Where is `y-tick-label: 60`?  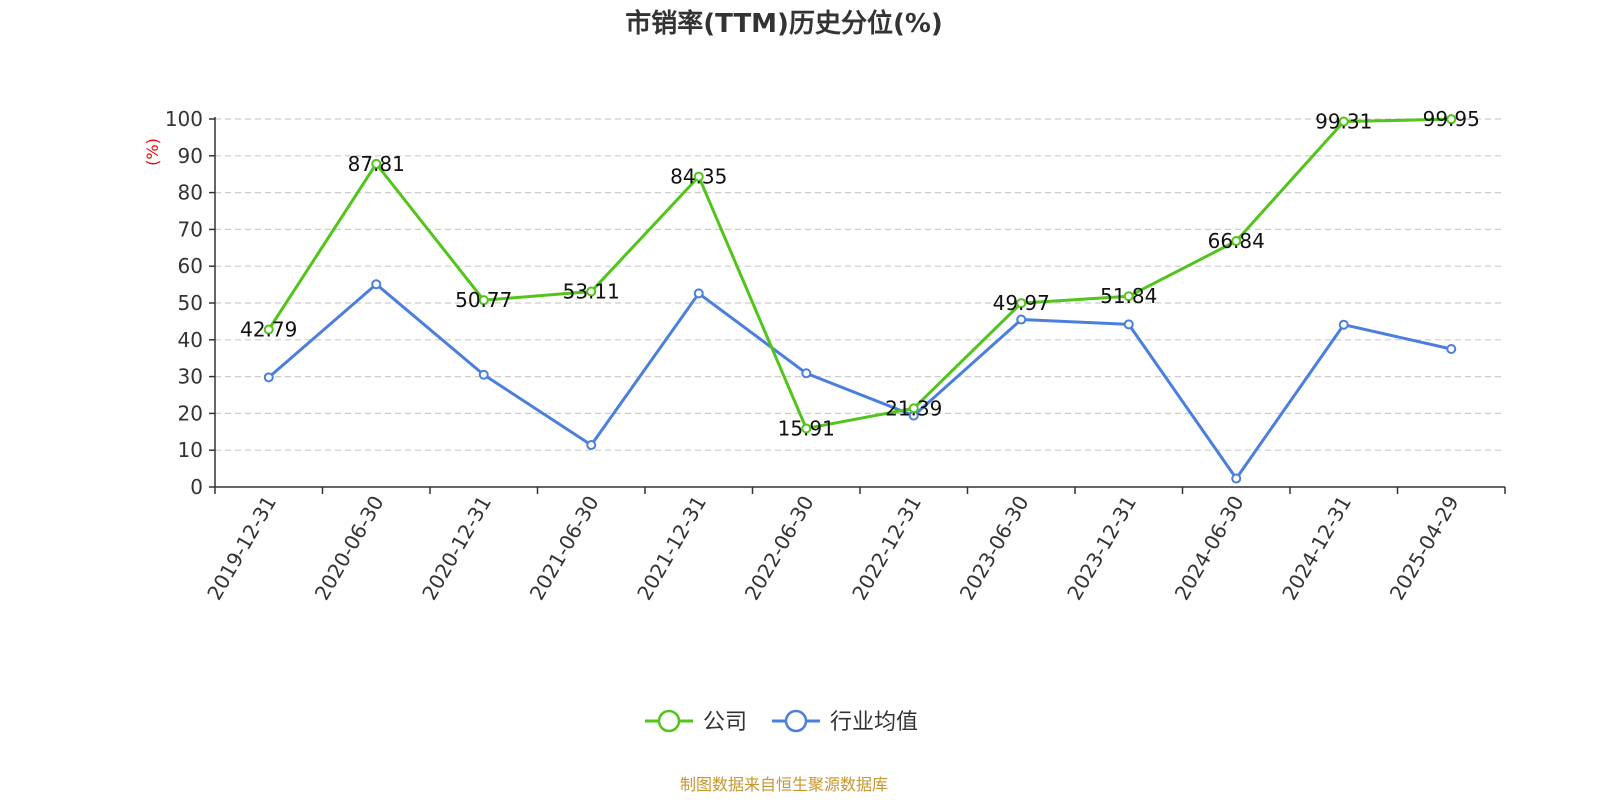 y-tick-label: 60 is located at coordinates (190, 266).